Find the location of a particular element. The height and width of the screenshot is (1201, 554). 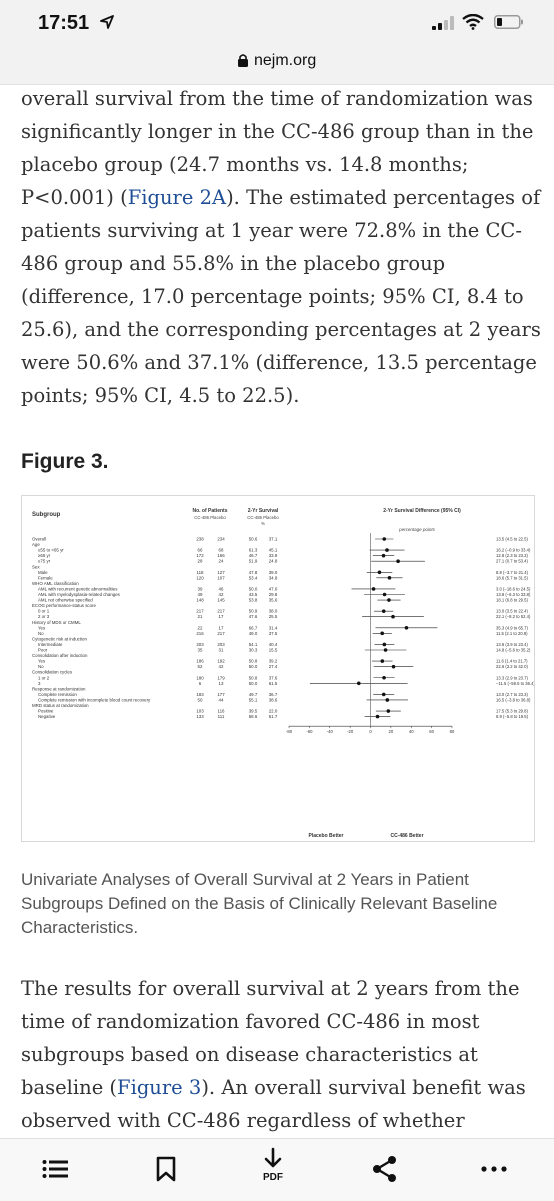

cc486-patients: 39 is located at coordinates (200, 588).